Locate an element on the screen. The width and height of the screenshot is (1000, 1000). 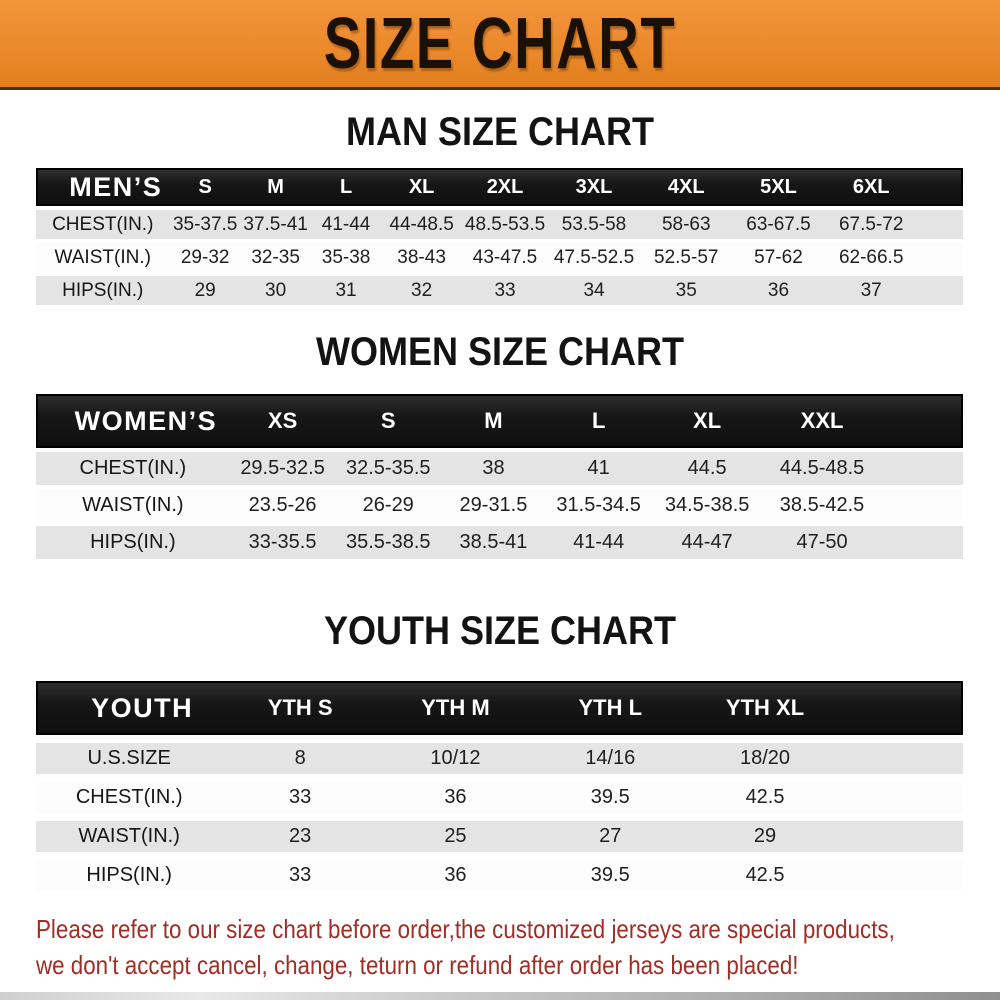
youth-header-row: YOUTH YTH S YTH M YTH L YTH XL is located at coordinates (499, 708).